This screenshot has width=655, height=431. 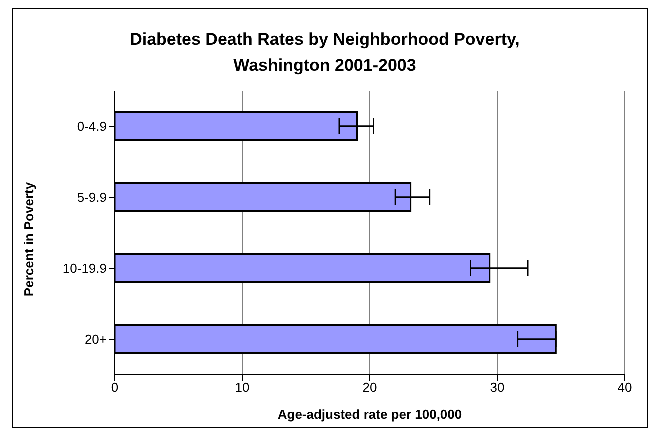 What do you see at coordinates (115, 388) in the screenshot?
I see `x-tick-label: 0` at bounding box center [115, 388].